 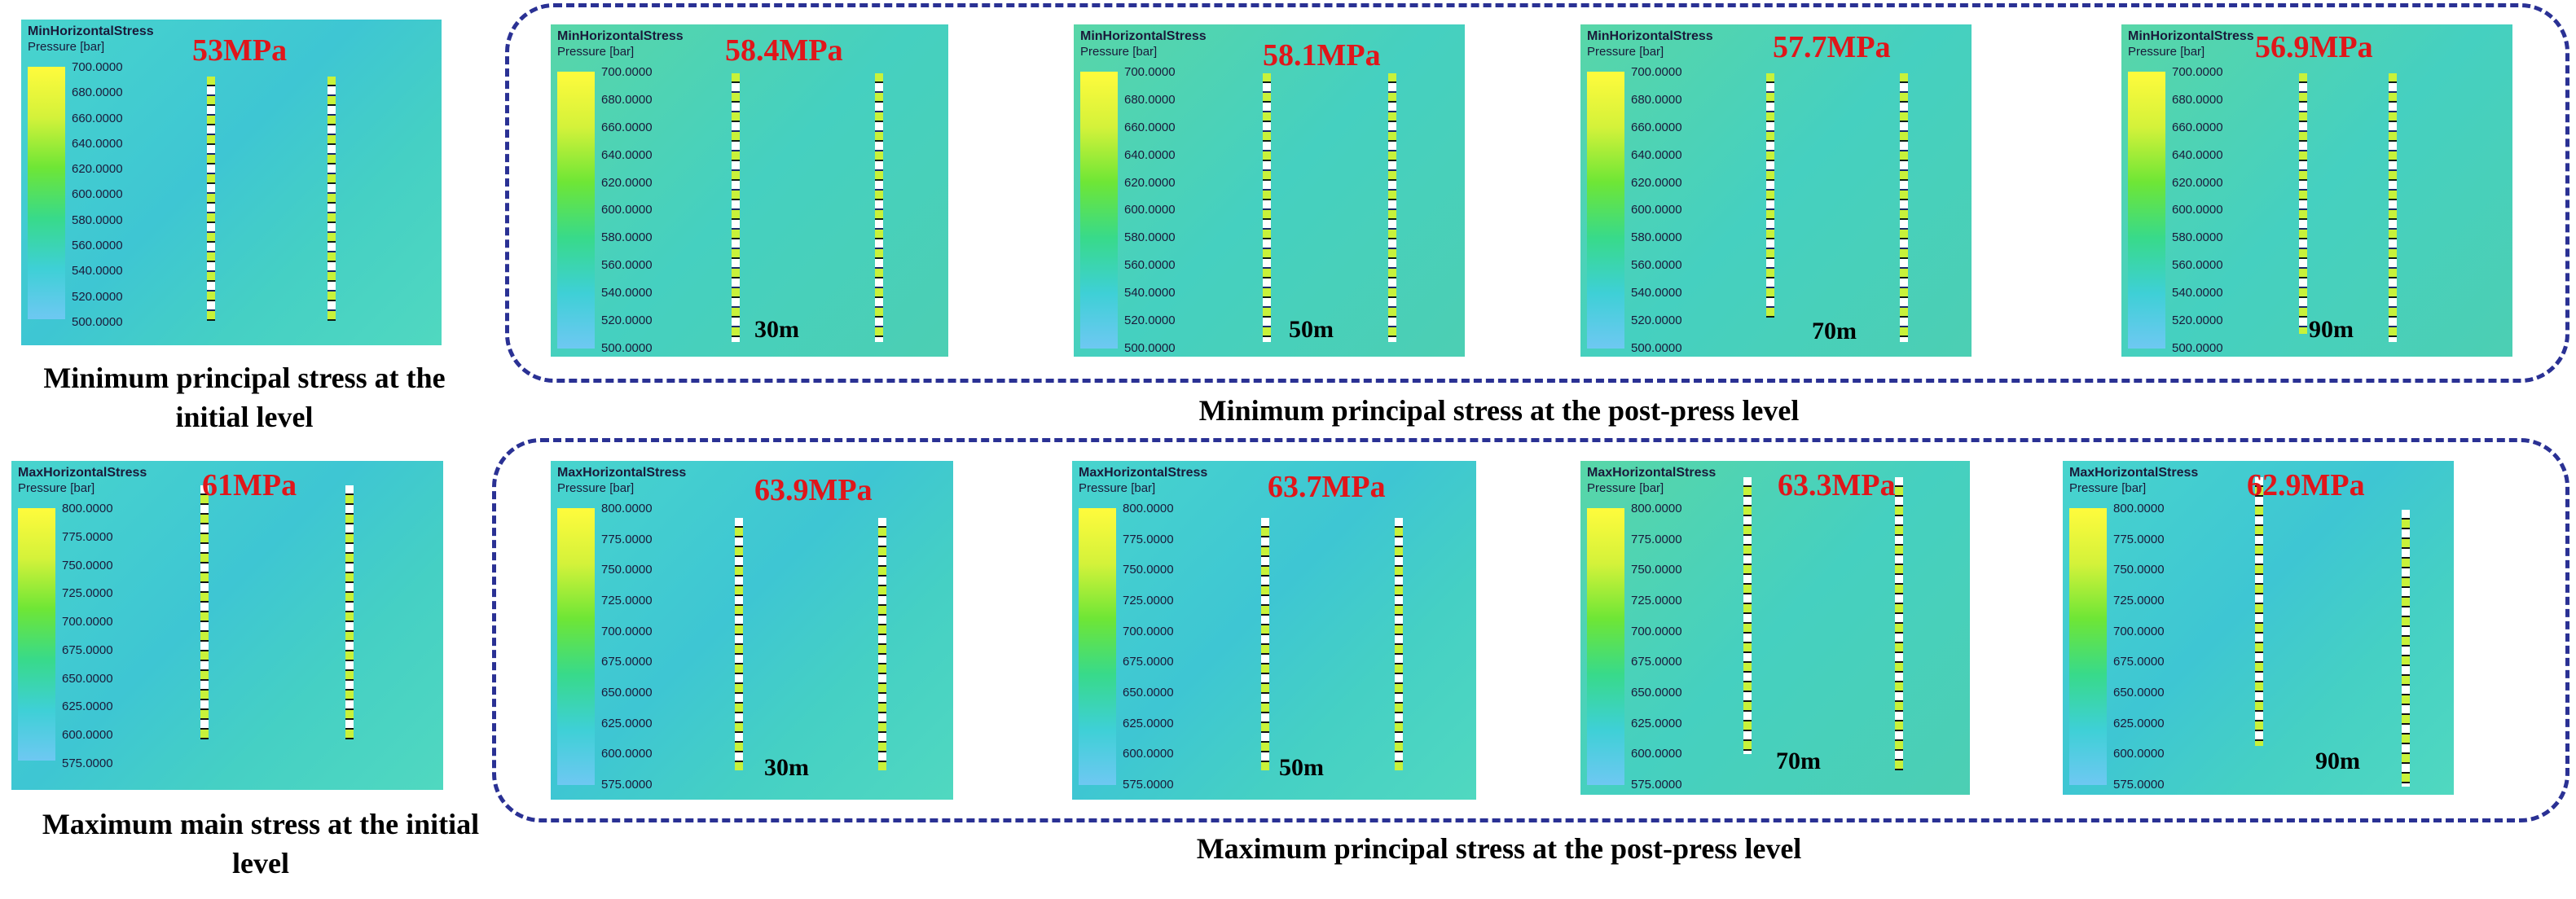 I want to click on stress-value: 62.9MPa, so click(x=2306, y=485).